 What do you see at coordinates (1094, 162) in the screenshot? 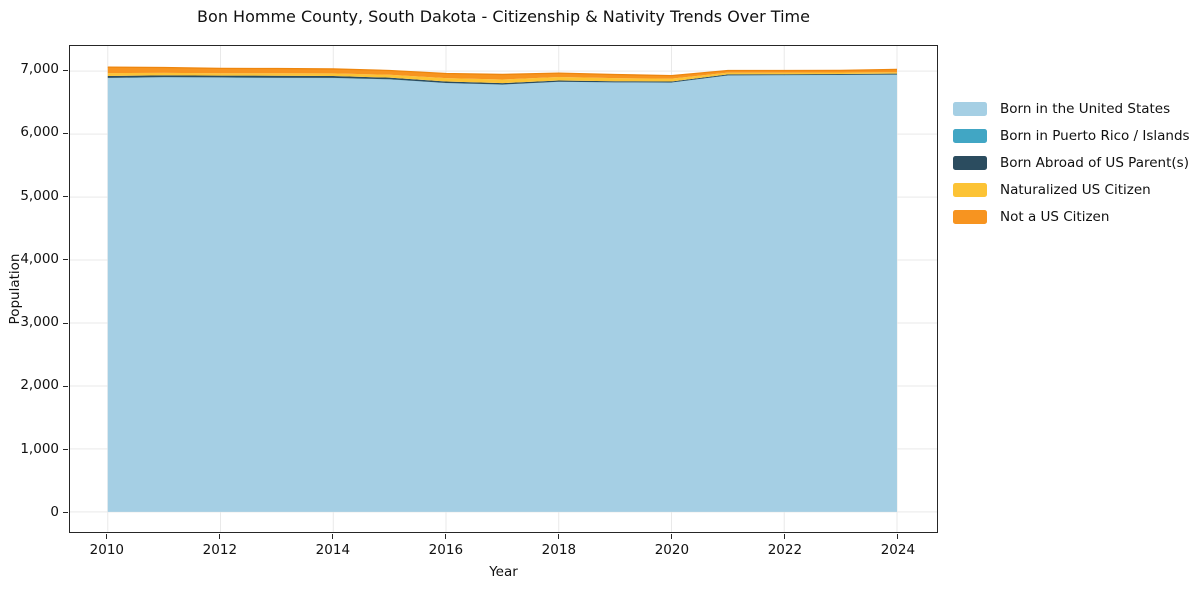
I see `legend-label: Born Abroad of US Parent(s)` at bounding box center [1094, 162].